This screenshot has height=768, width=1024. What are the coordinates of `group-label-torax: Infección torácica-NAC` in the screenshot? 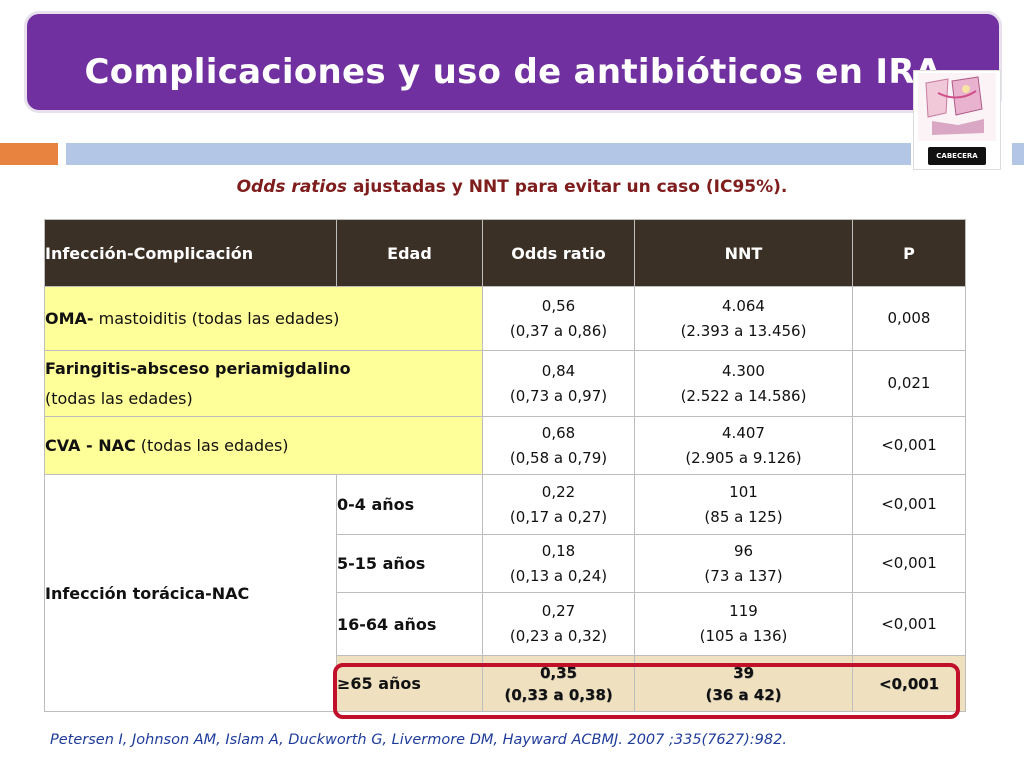 It's located at (190, 593).